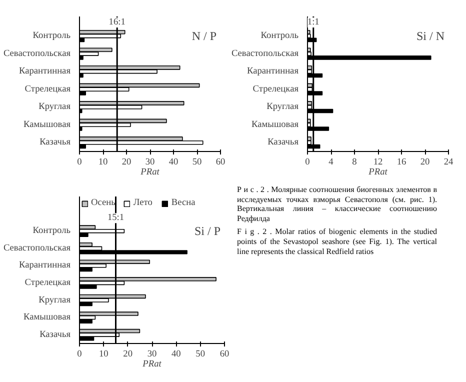 The height and width of the screenshot is (382, 466). I want to click on chart-title: Si / P, so click(207, 231).